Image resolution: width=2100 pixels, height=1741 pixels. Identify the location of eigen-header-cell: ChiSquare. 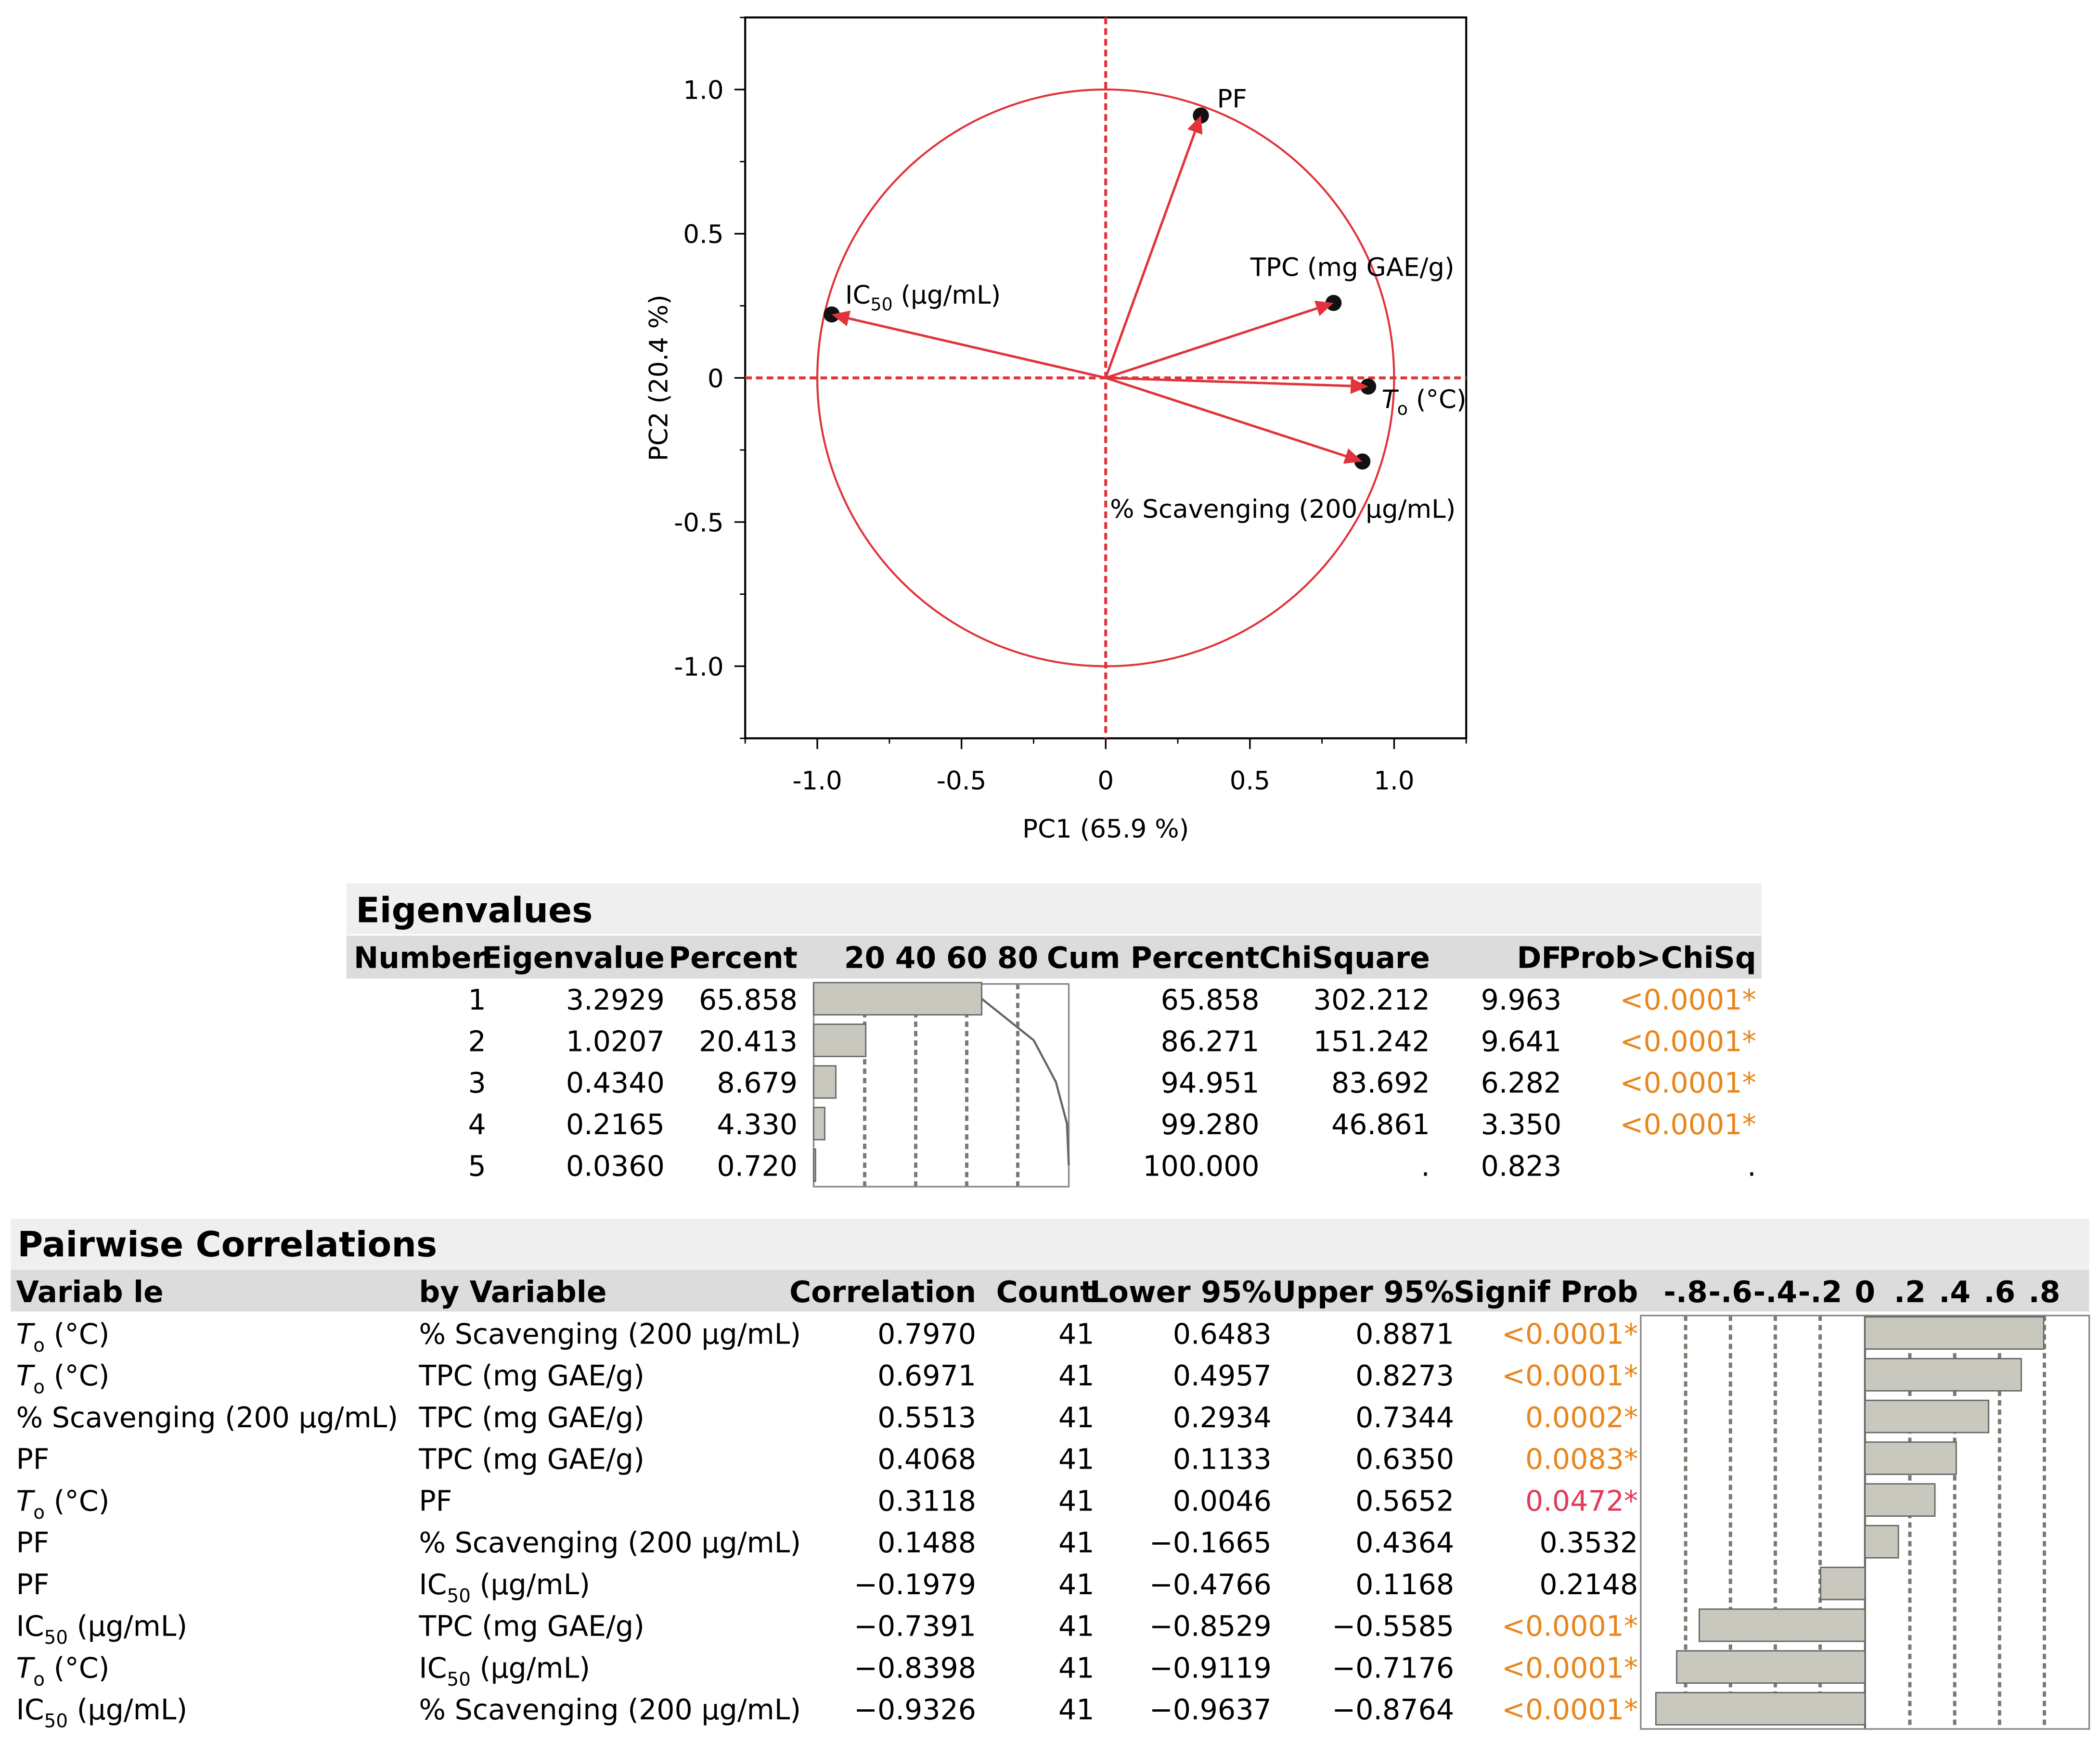
(1344, 958).